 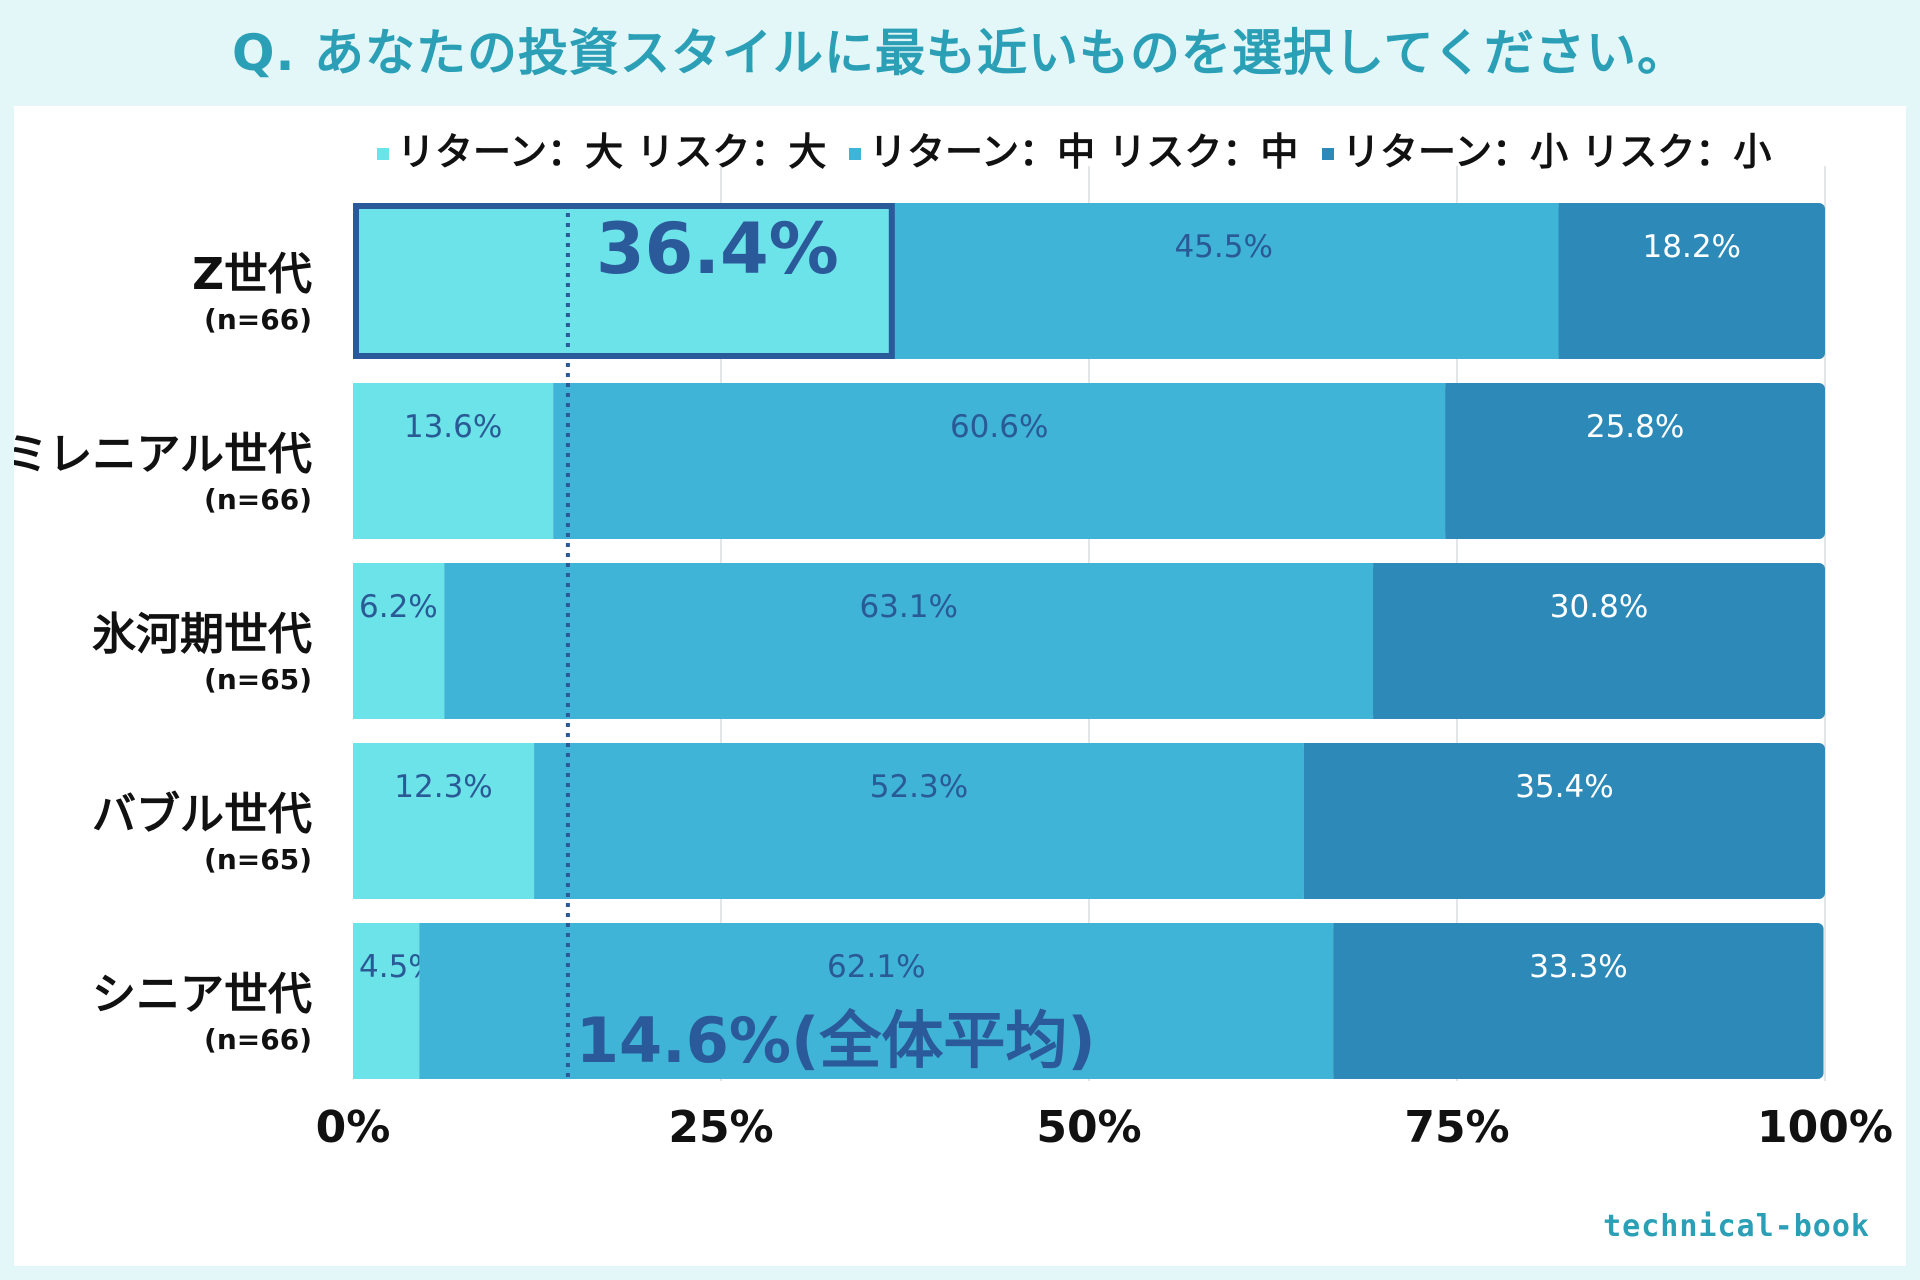 What do you see at coordinates (443, 787) in the screenshot?
I see `data-label: 12.3%` at bounding box center [443, 787].